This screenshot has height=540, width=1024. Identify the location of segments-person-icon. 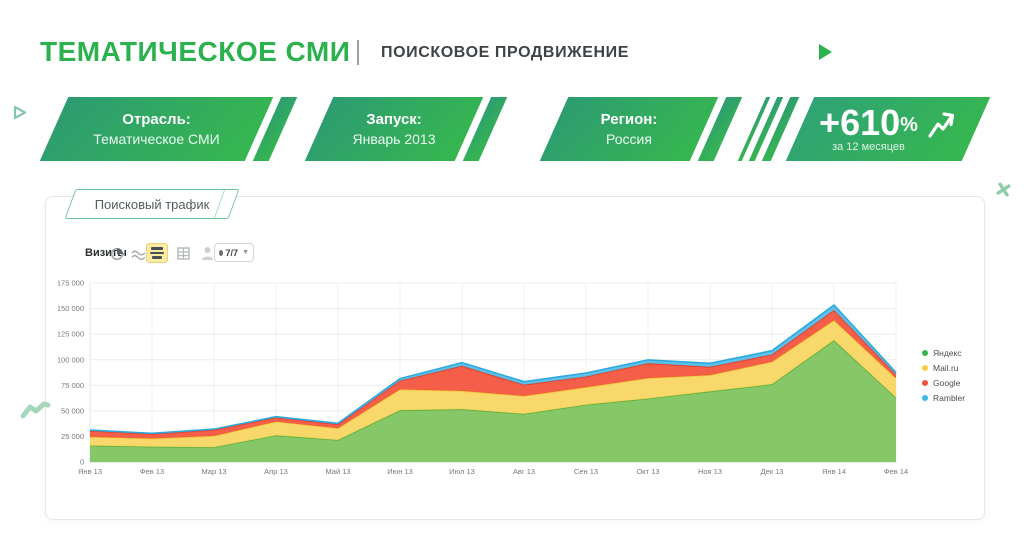
(207, 253).